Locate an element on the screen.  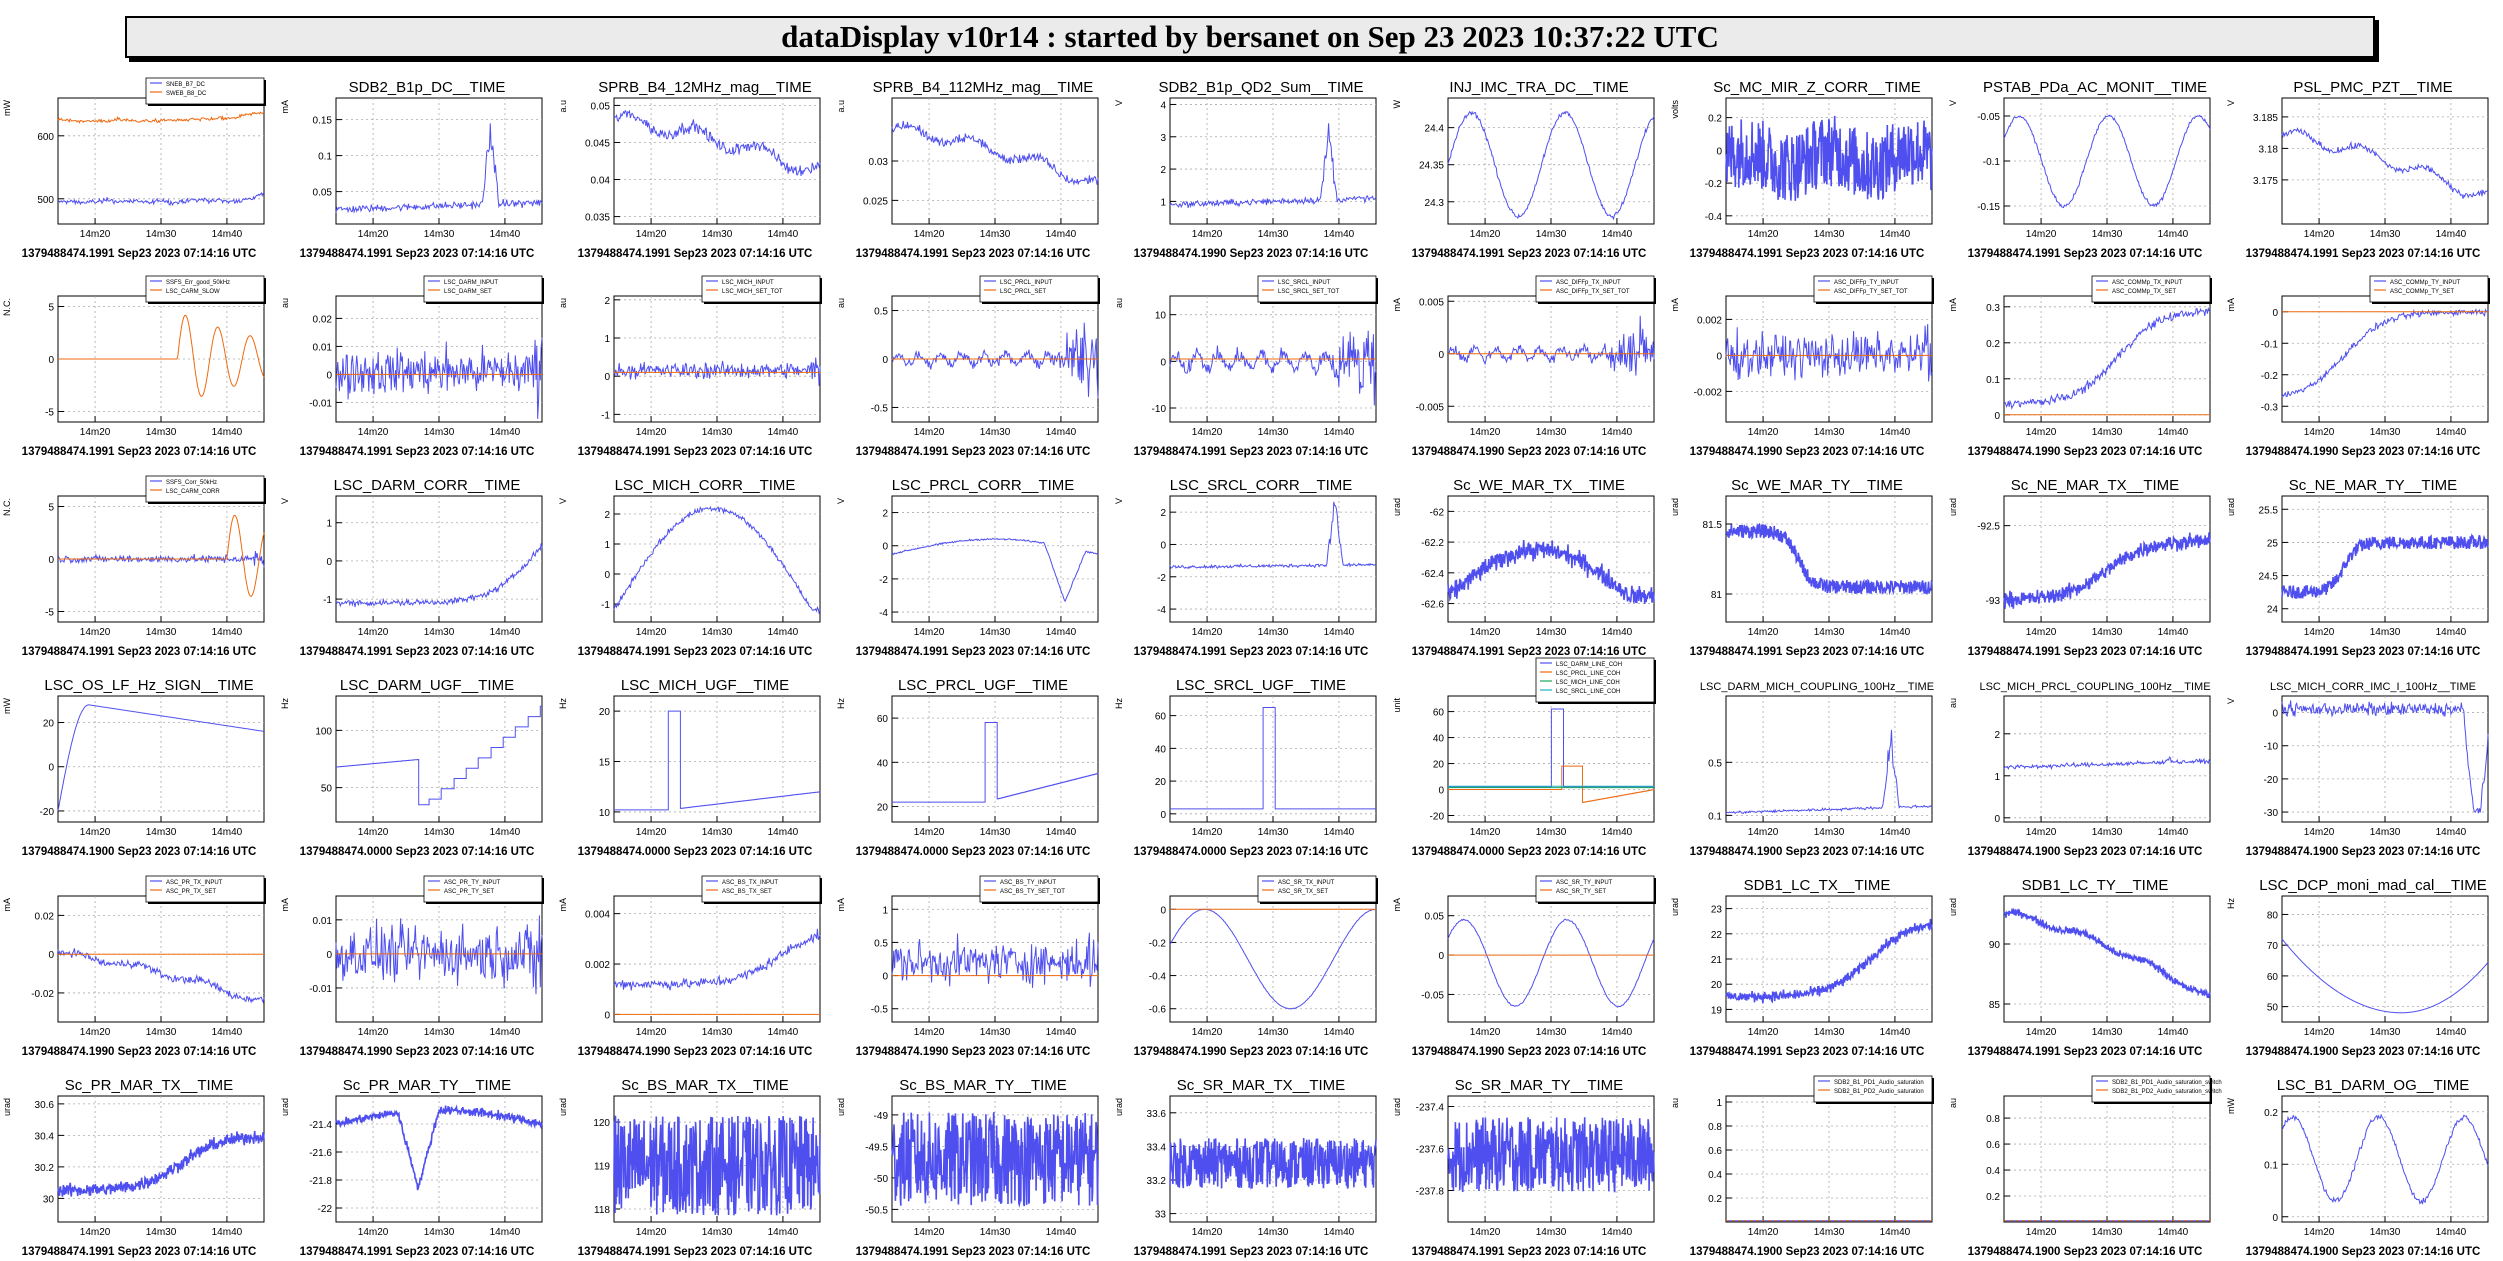
y-tick-label: 0.1 is located at coordinates (2271, 1165).